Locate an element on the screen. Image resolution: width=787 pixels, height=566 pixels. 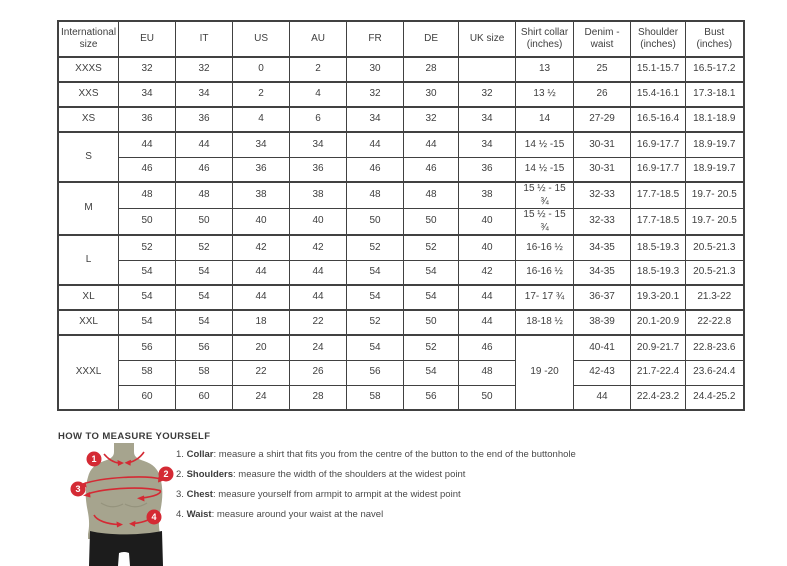
step-label: Collar is located at coordinates (200, 454).